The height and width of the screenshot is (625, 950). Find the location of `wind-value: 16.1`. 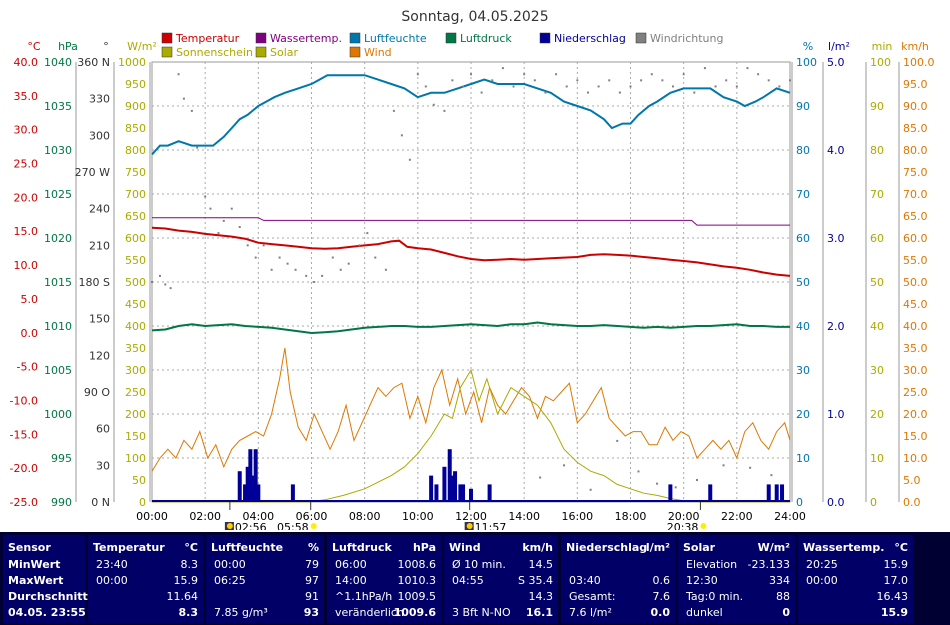

wind-value: 16.1 is located at coordinates (539, 612).